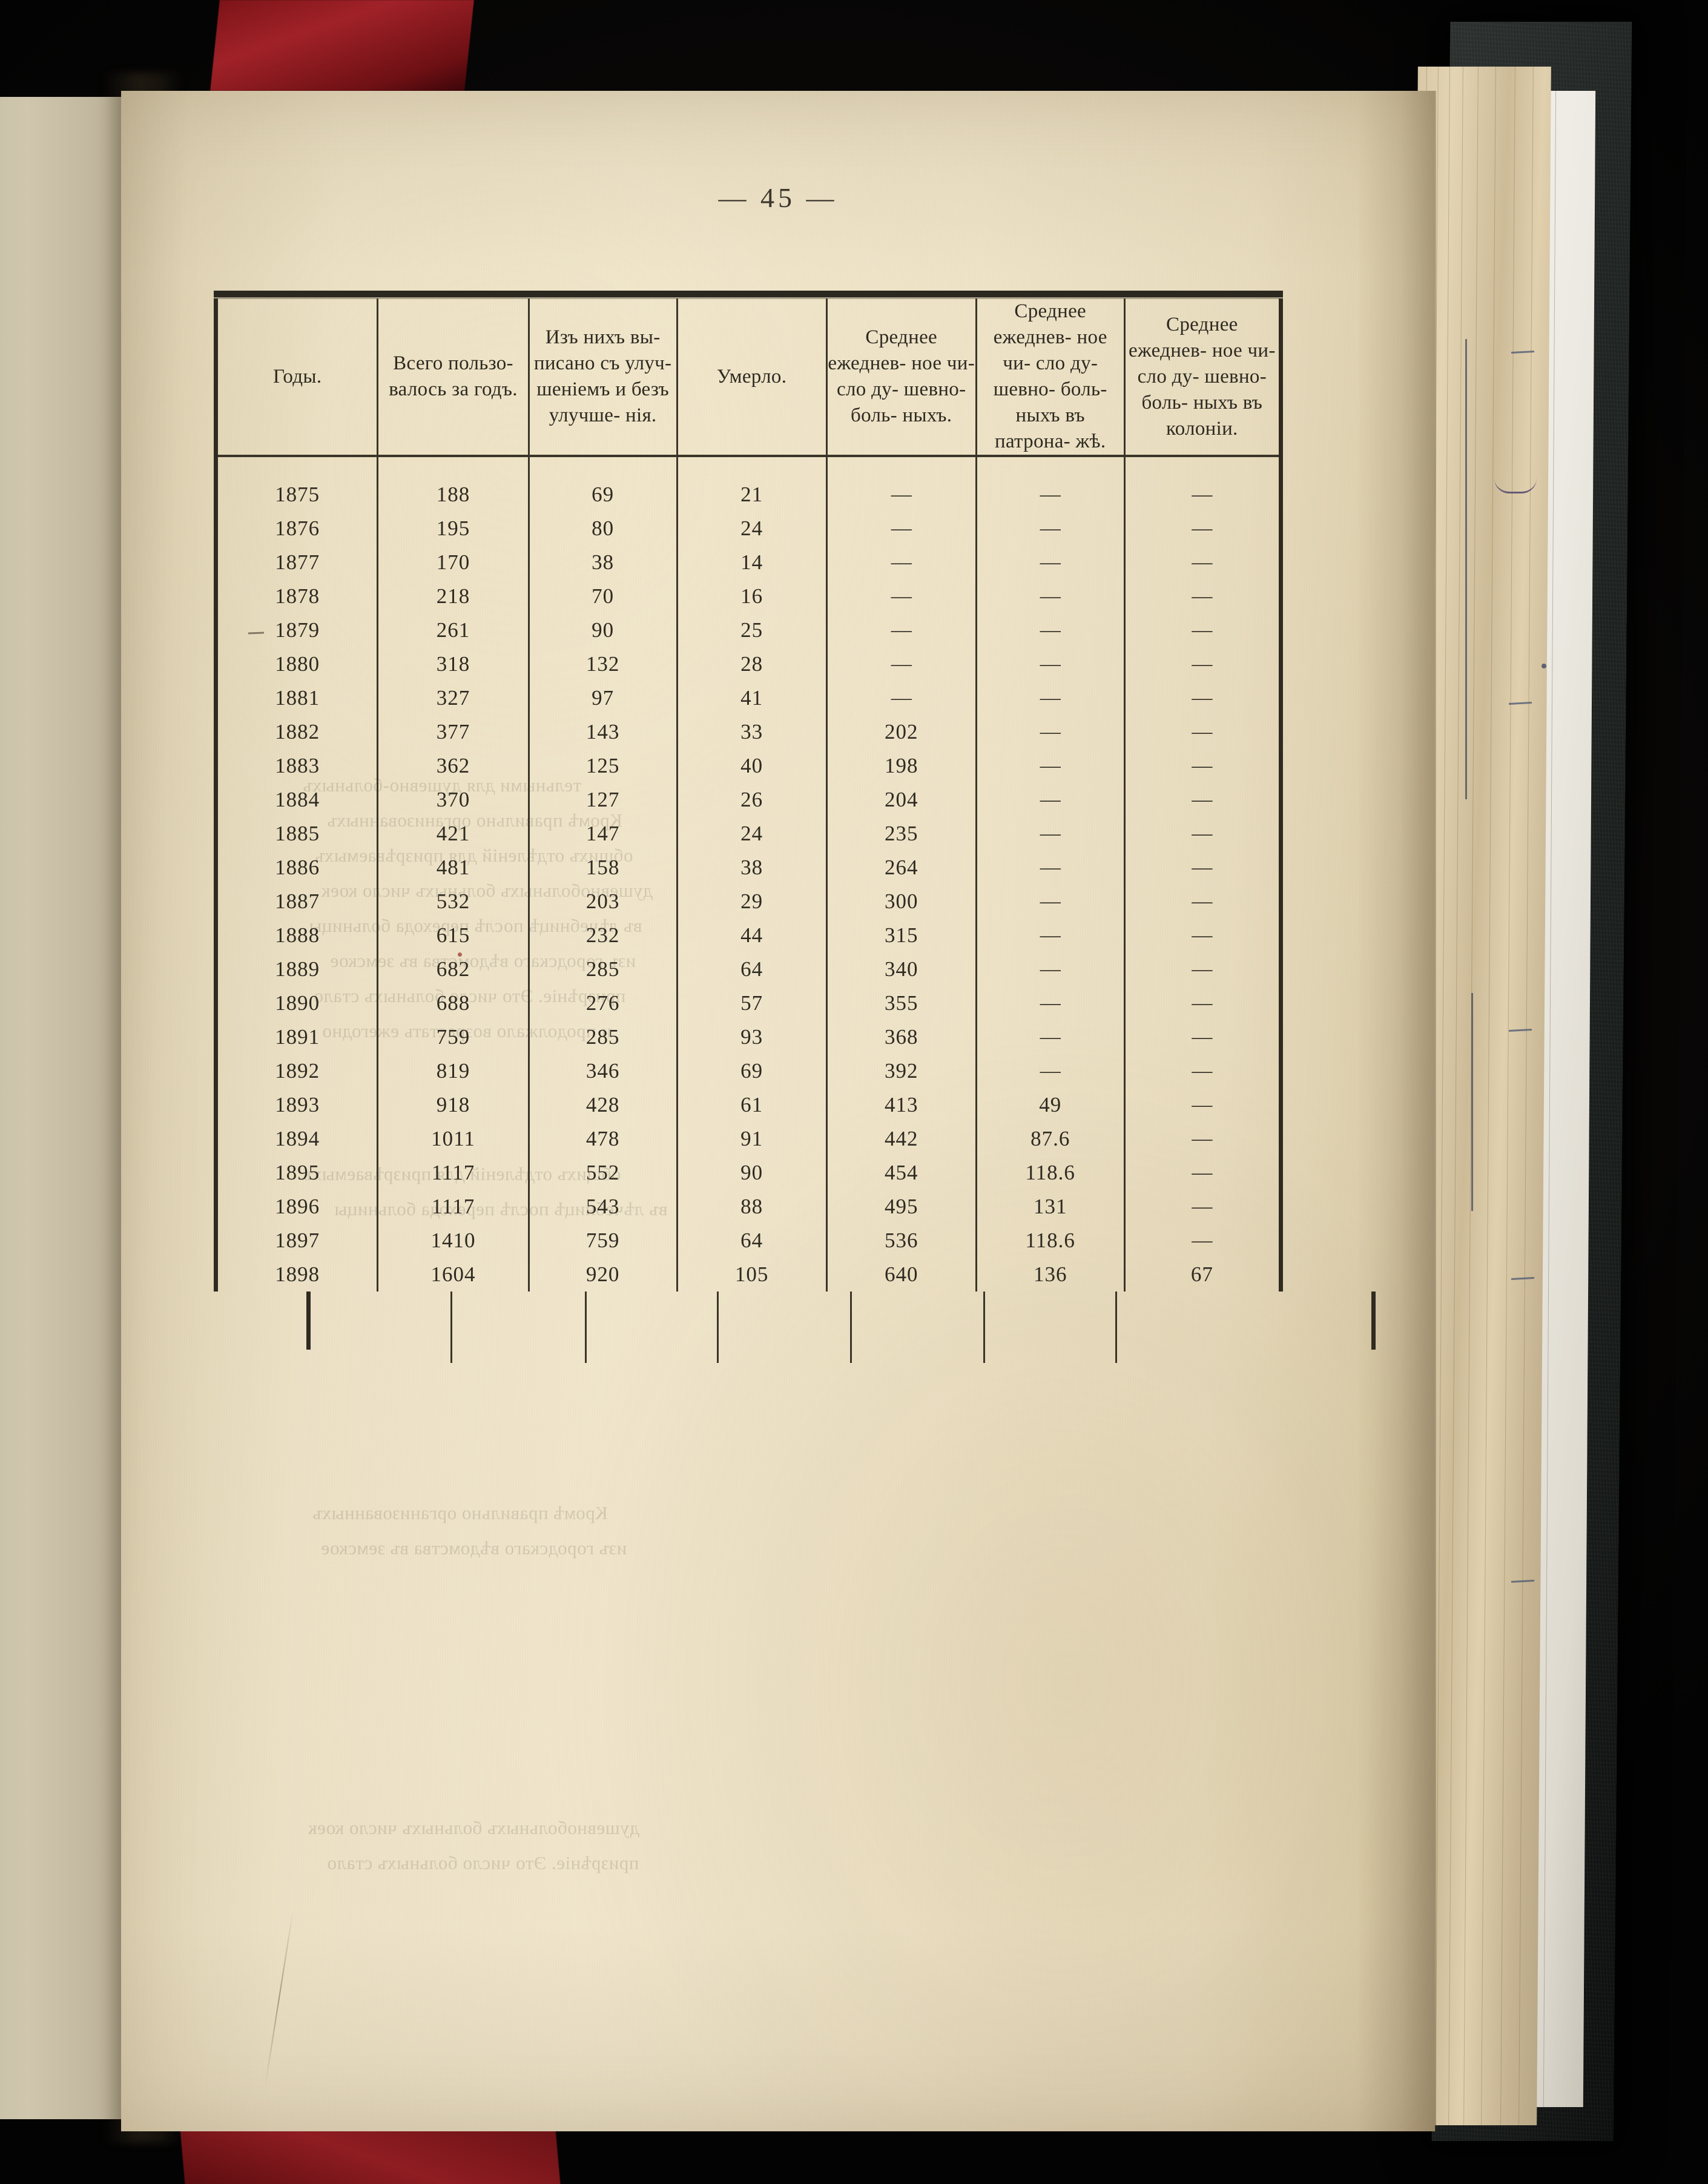 This screenshot has width=1708, height=2184. What do you see at coordinates (752, 1275) in the screenshot?
I see `cell-died: 105` at bounding box center [752, 1275].